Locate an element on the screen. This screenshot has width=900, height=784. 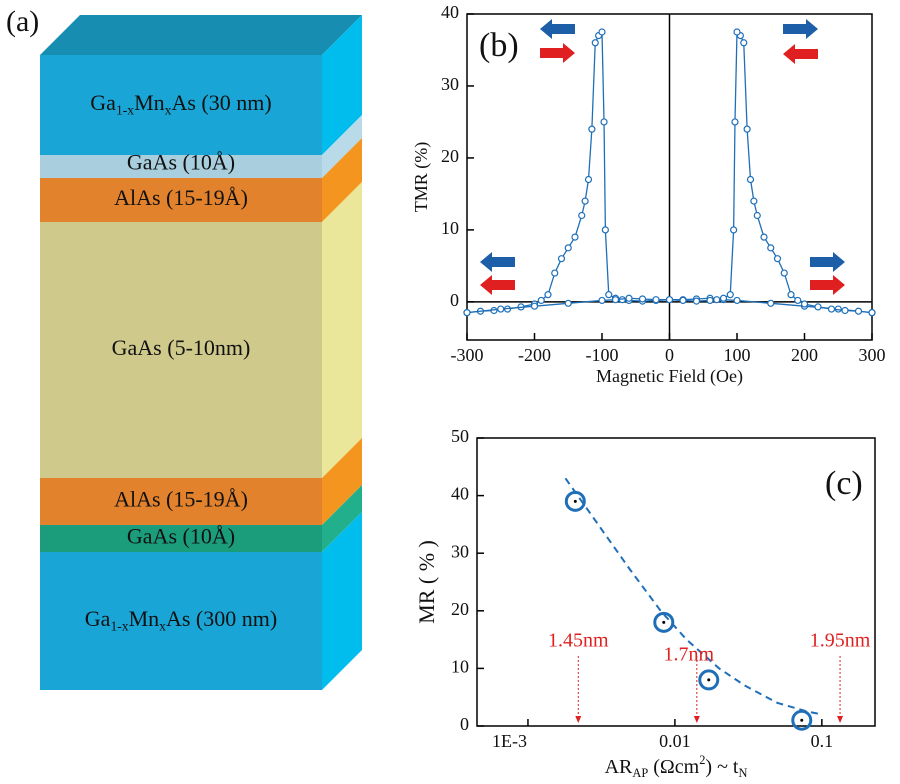
label-part: Magnetic Field (Oe) is located at coordinates (669, 376).